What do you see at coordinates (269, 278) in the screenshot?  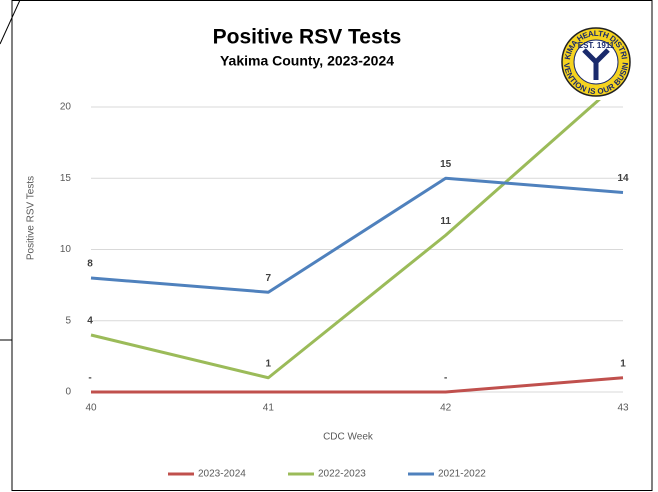 I see `data-label: 7` at bounding box center [269, 278].